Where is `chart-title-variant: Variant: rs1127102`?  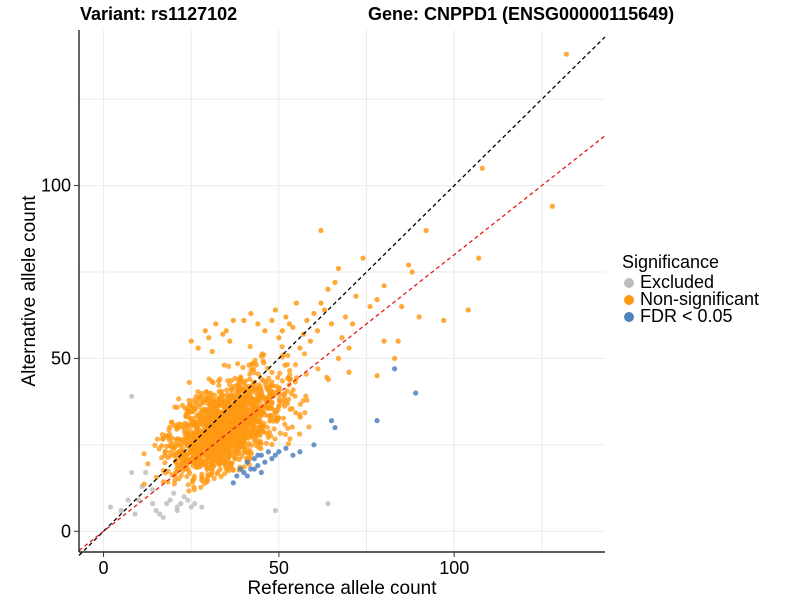 chart-title-variant: Variant: rs1127102 is located at coordinates (159, 14).